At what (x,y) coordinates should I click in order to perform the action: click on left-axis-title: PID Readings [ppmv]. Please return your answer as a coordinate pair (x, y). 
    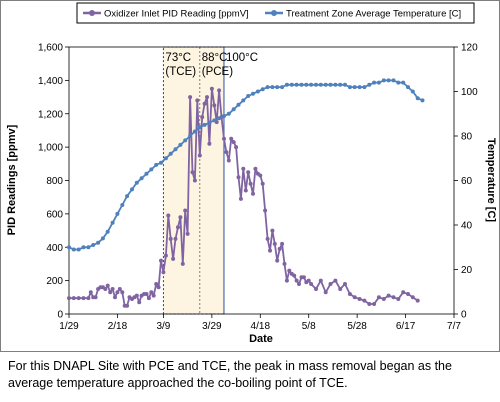
    Looking at the image, I should click on (12, 179).